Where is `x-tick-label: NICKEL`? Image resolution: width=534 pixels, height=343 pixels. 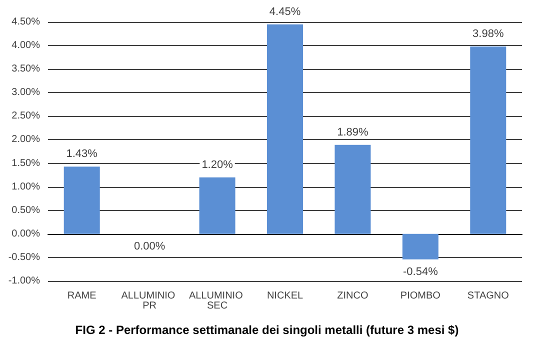 x-tick-label: NICKEL is located at coordinates (285, 296).